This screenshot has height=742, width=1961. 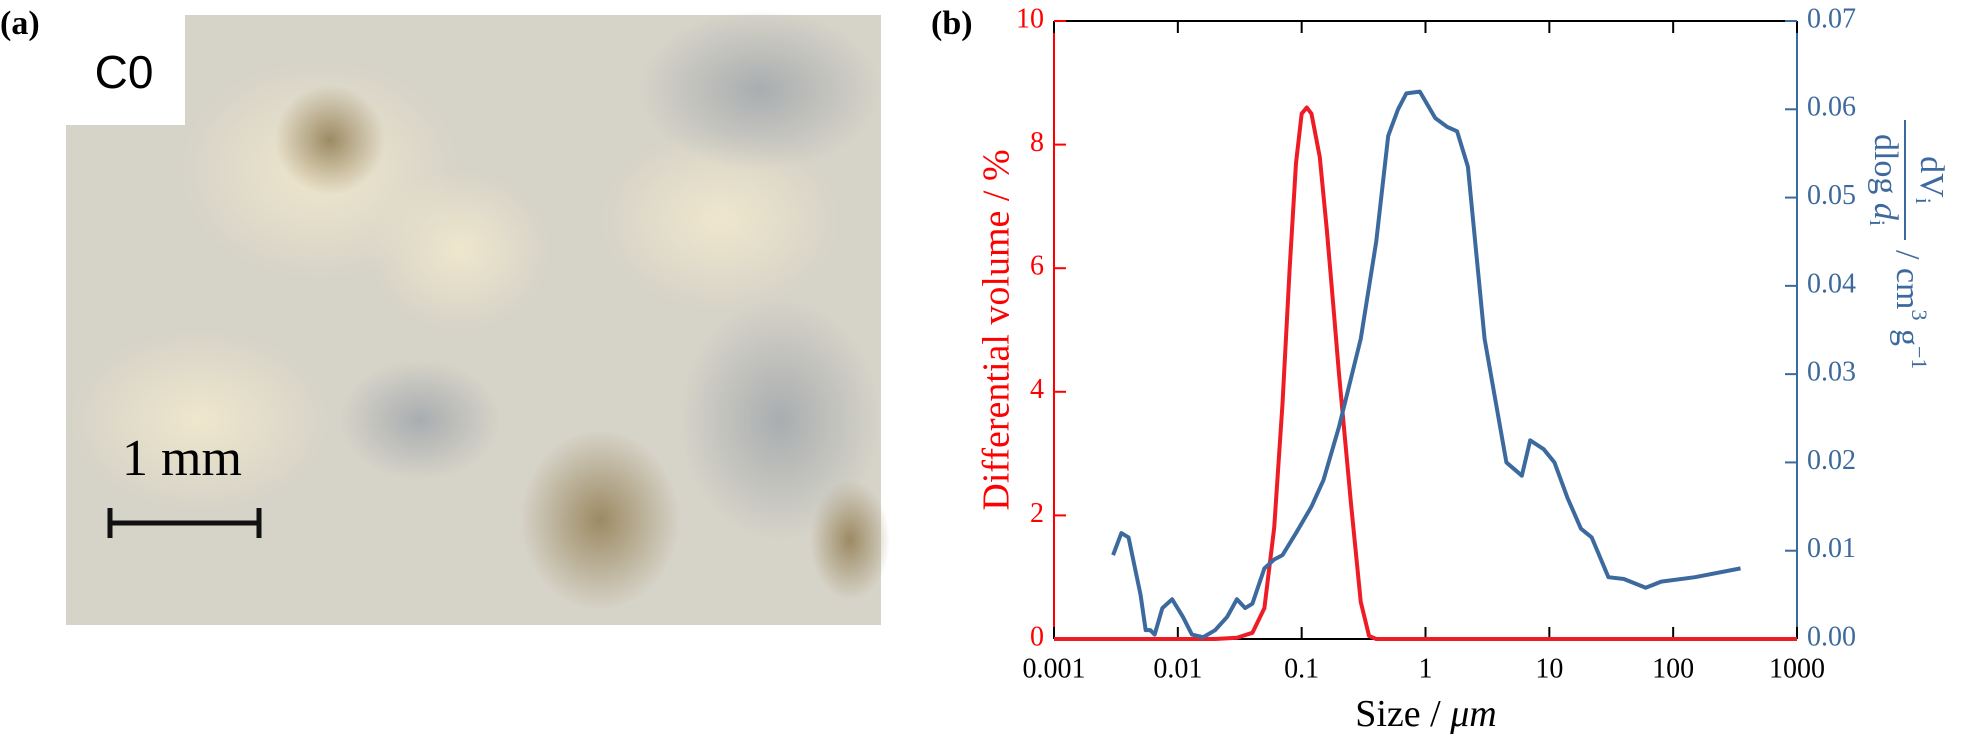 I want to click on y-axis-label: Differential volume / %, so click(x=997, y=329).